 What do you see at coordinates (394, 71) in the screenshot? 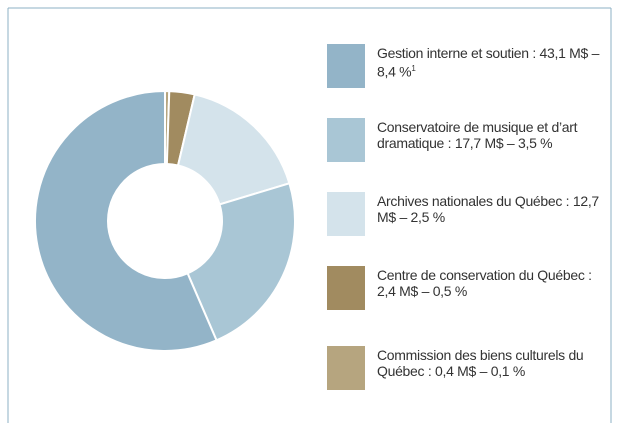
I see `percent-label: 8,4 %` at bounding box center [394, 71].